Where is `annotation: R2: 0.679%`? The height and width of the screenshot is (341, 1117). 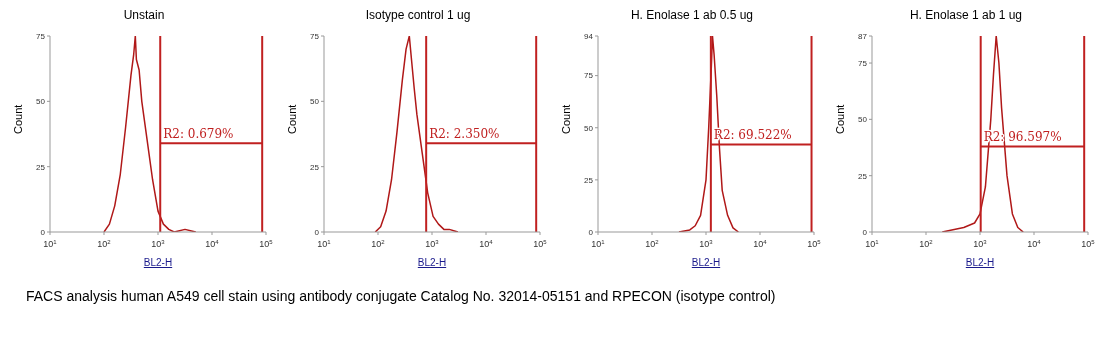 annotation: R2: 0.679% is located at coordinates (198, 134).